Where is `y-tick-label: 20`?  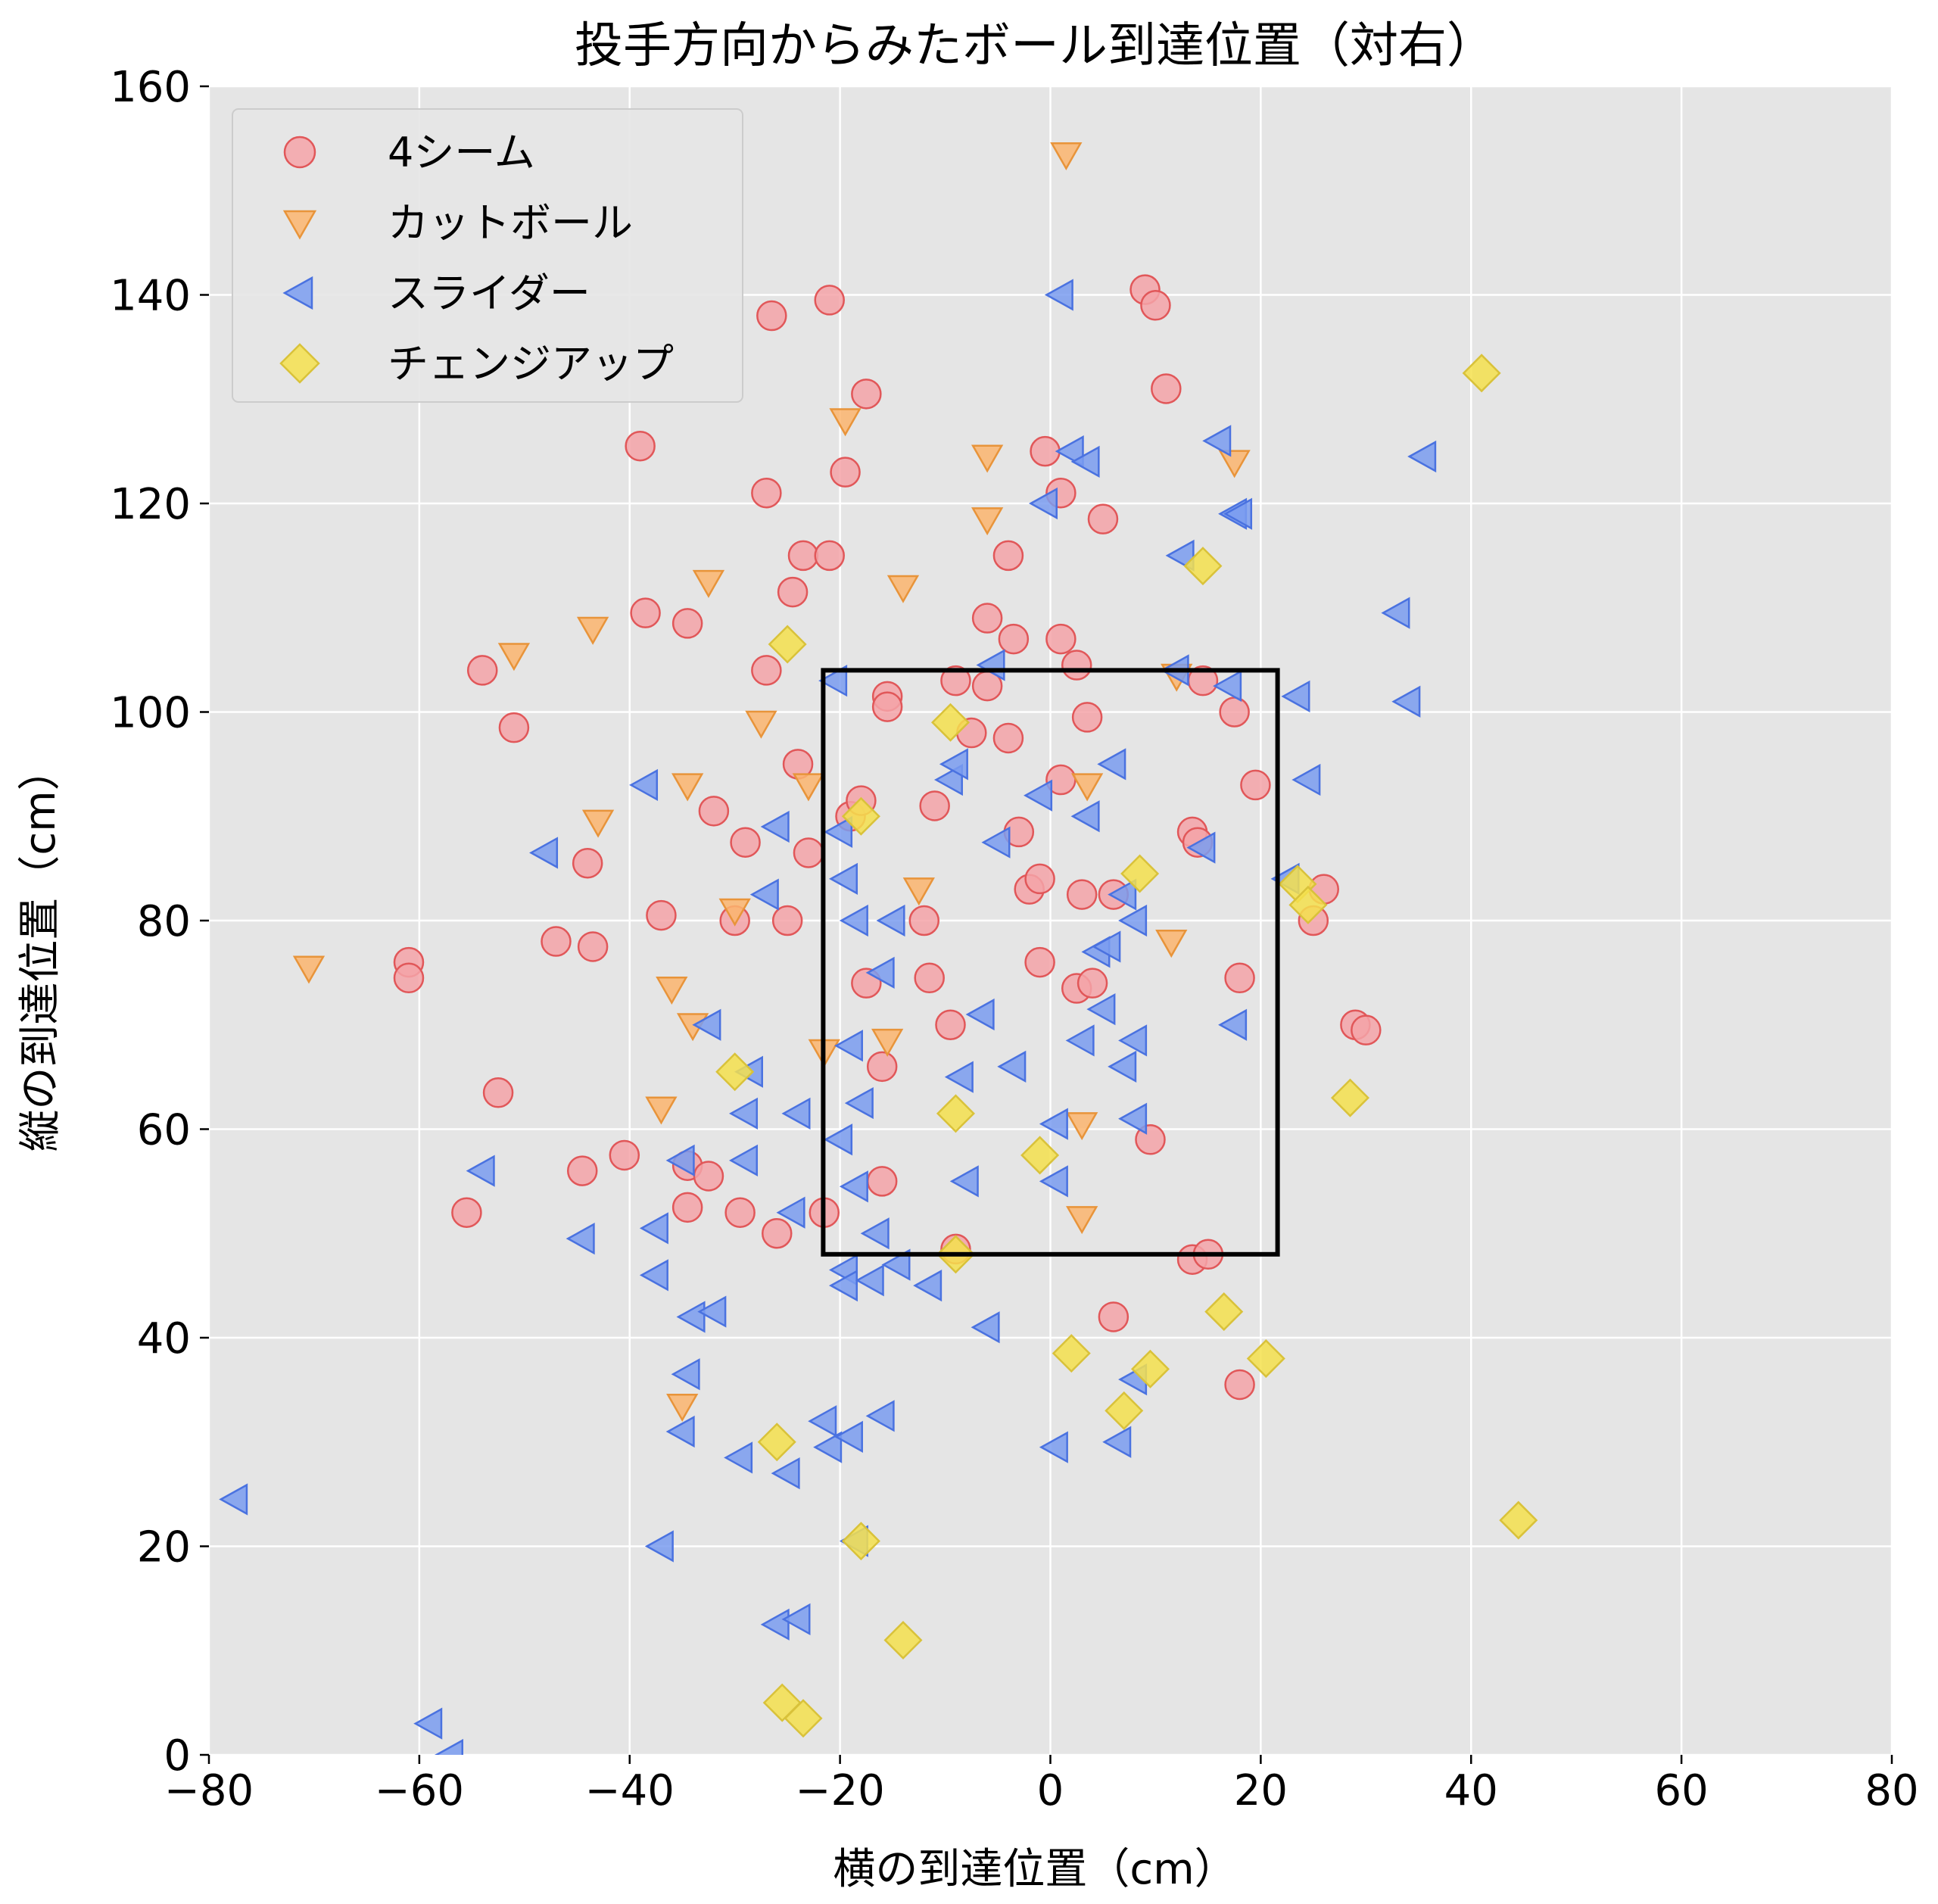
y-tick-label: 20 is located at coordinates (164, 1547).